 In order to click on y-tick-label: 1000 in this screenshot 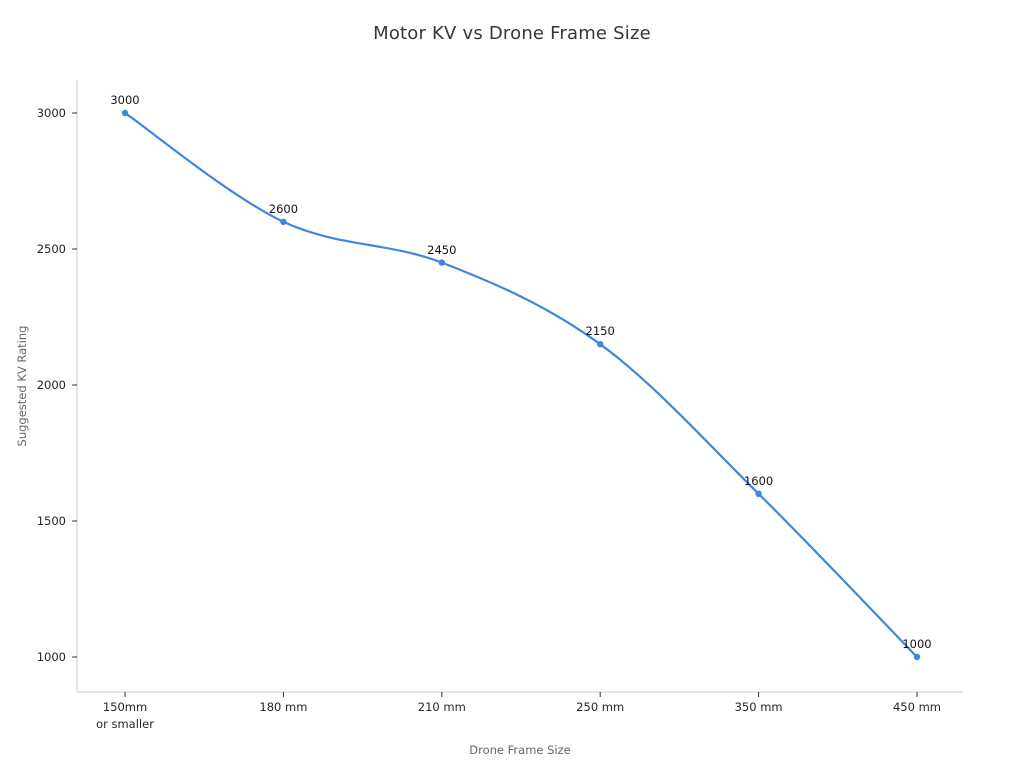, I will do `click(51, 657)`.